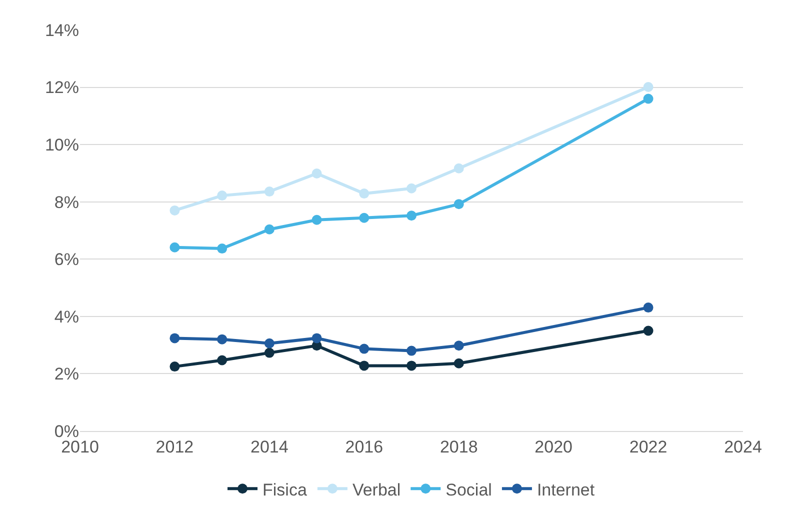 The image size is (798, 519). Describe the element at coordinates (565, 490) in the screenshot. I see `legend-label: Internet` at that location.